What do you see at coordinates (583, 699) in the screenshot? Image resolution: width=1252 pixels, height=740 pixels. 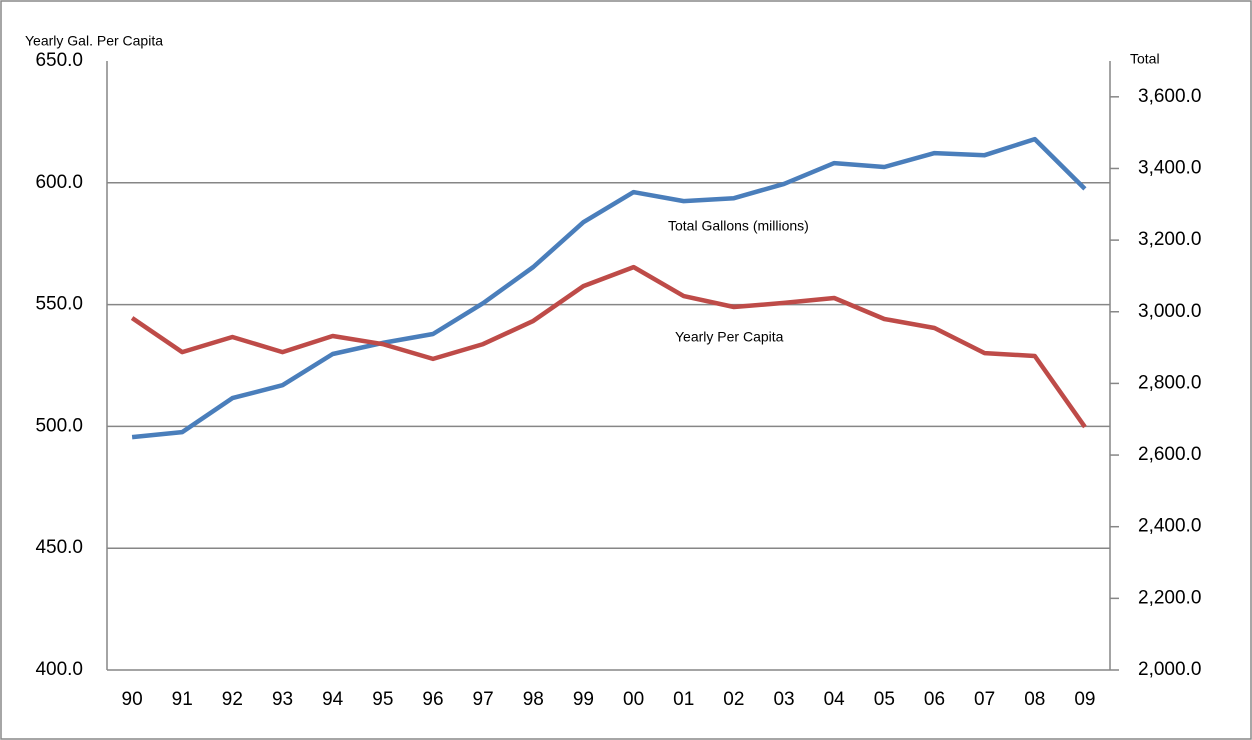 I see `x-tick-label: 99` at bounding box center [583, 699].